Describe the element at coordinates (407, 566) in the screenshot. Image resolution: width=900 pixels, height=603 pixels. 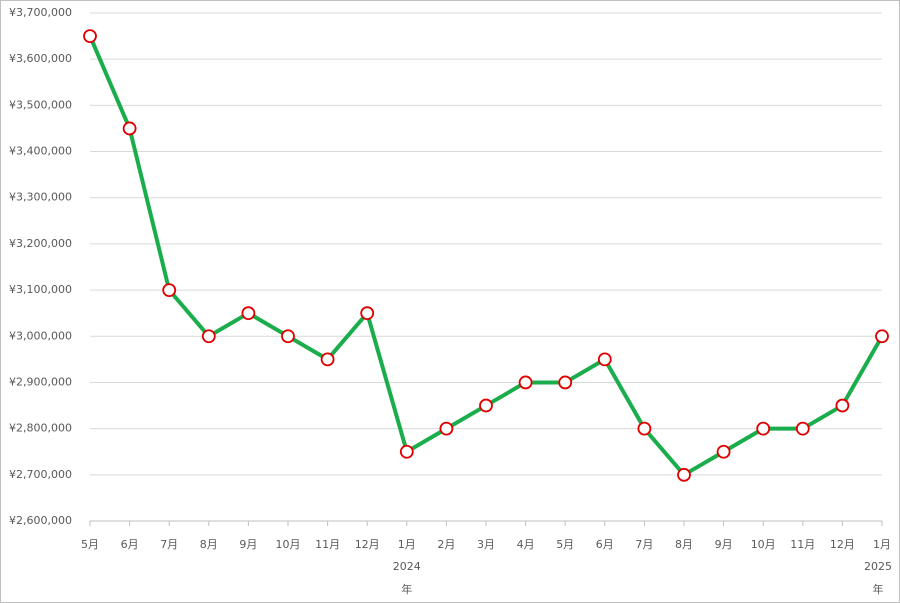
I see `x-group-label: 2024` at that location.